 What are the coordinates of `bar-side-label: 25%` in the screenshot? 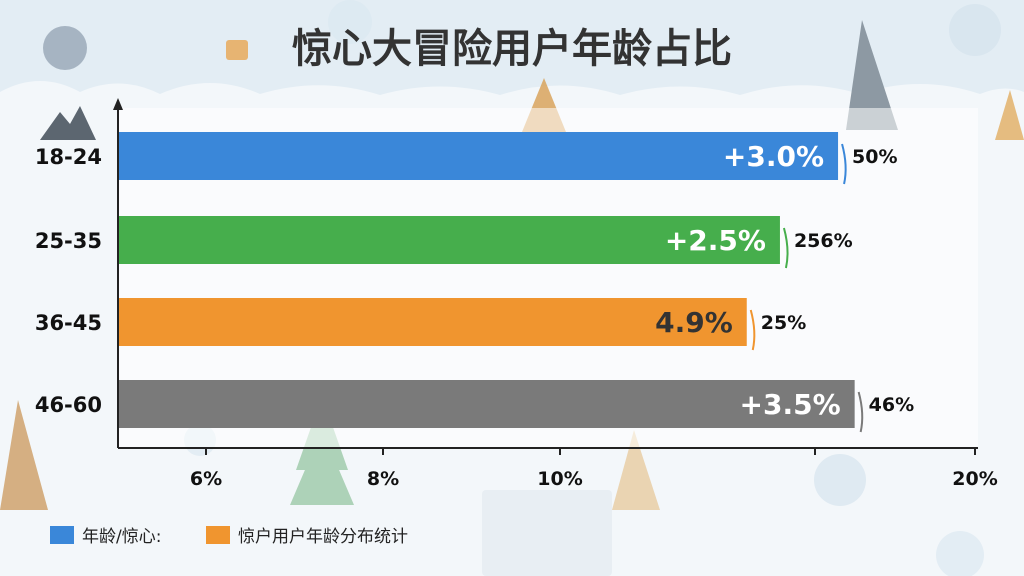 It's located at (783, 323).